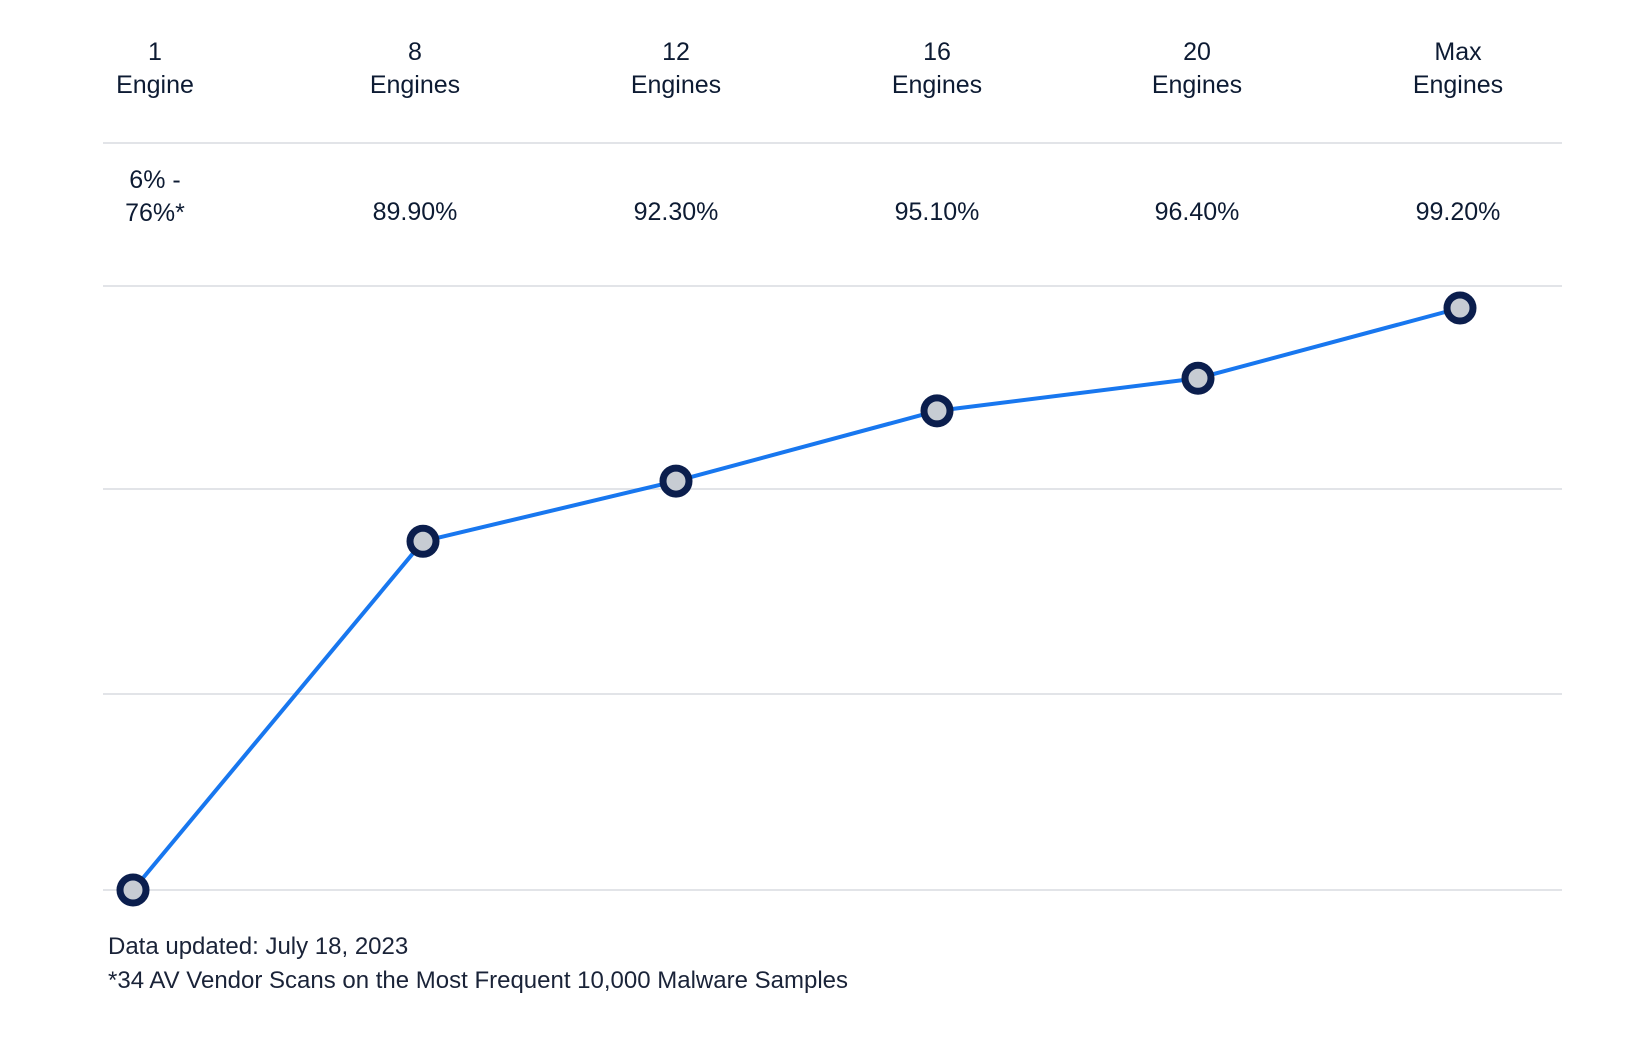 Image resolution: width=1649 pixels, height=1037 pixels. I want to click on x-category-label: 12 Engines, so click(676, 69).